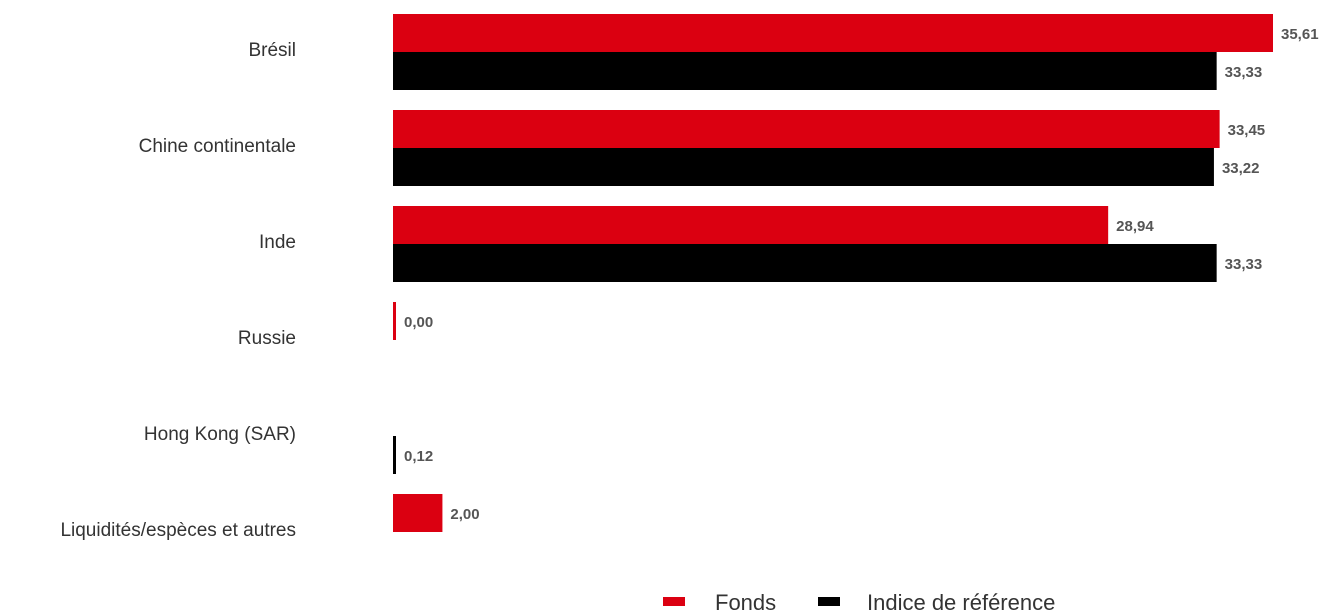 This screenshot has width=1328, height=611. I want to click on data-label: 0,00, so click(418, 322).